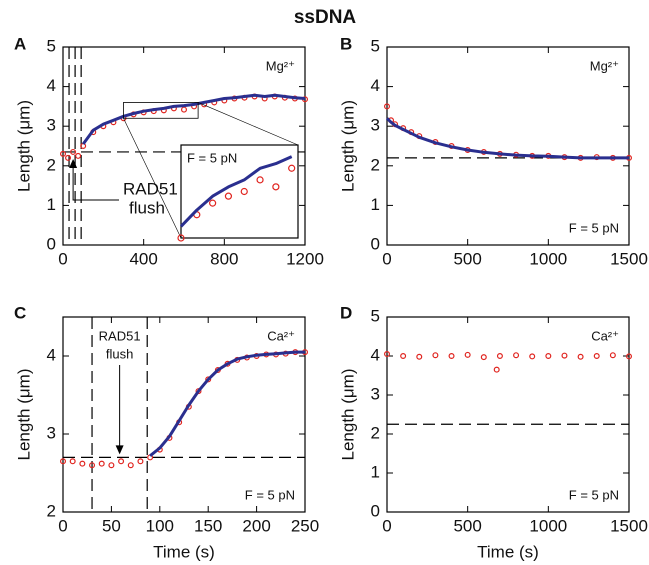  What do you see at coordinates (150, 188) in the screenshot?
I see `annotation: RAD51` at bounding box center [150, 188].